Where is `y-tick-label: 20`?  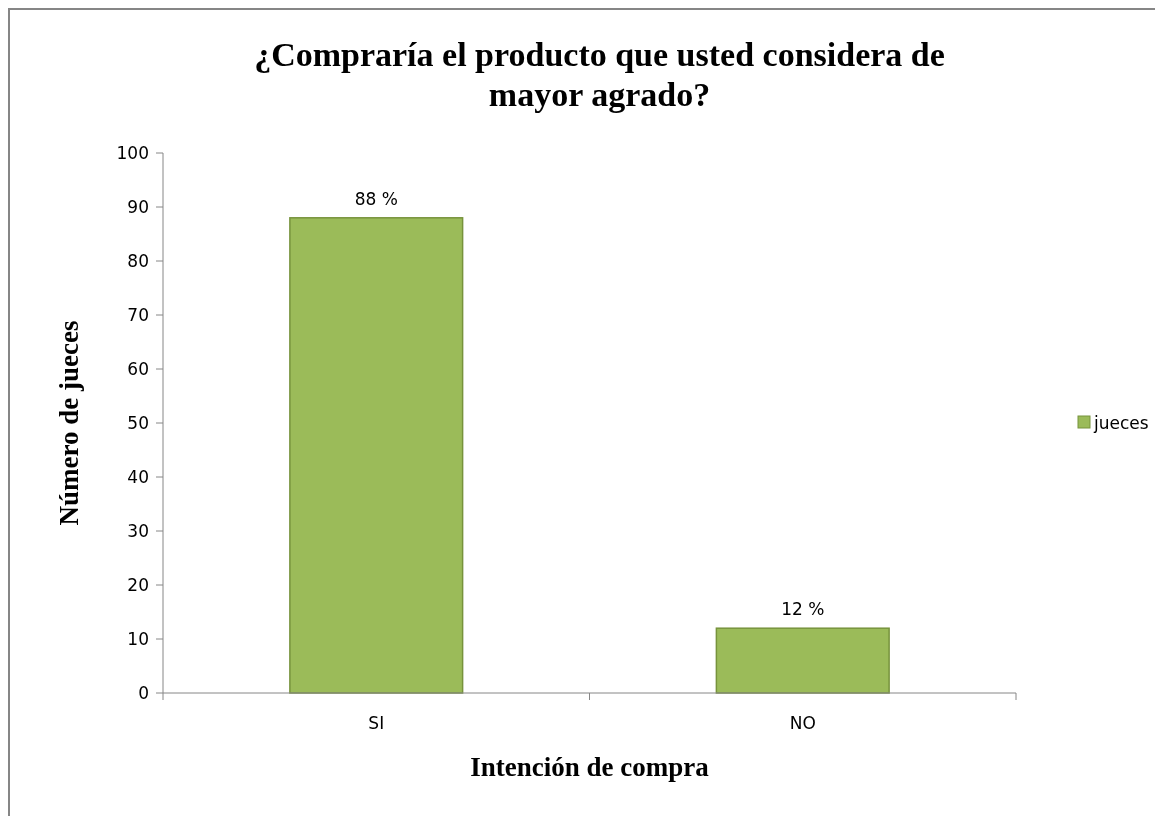 y-tick-label: 20 is located at coordinates (138, 584).